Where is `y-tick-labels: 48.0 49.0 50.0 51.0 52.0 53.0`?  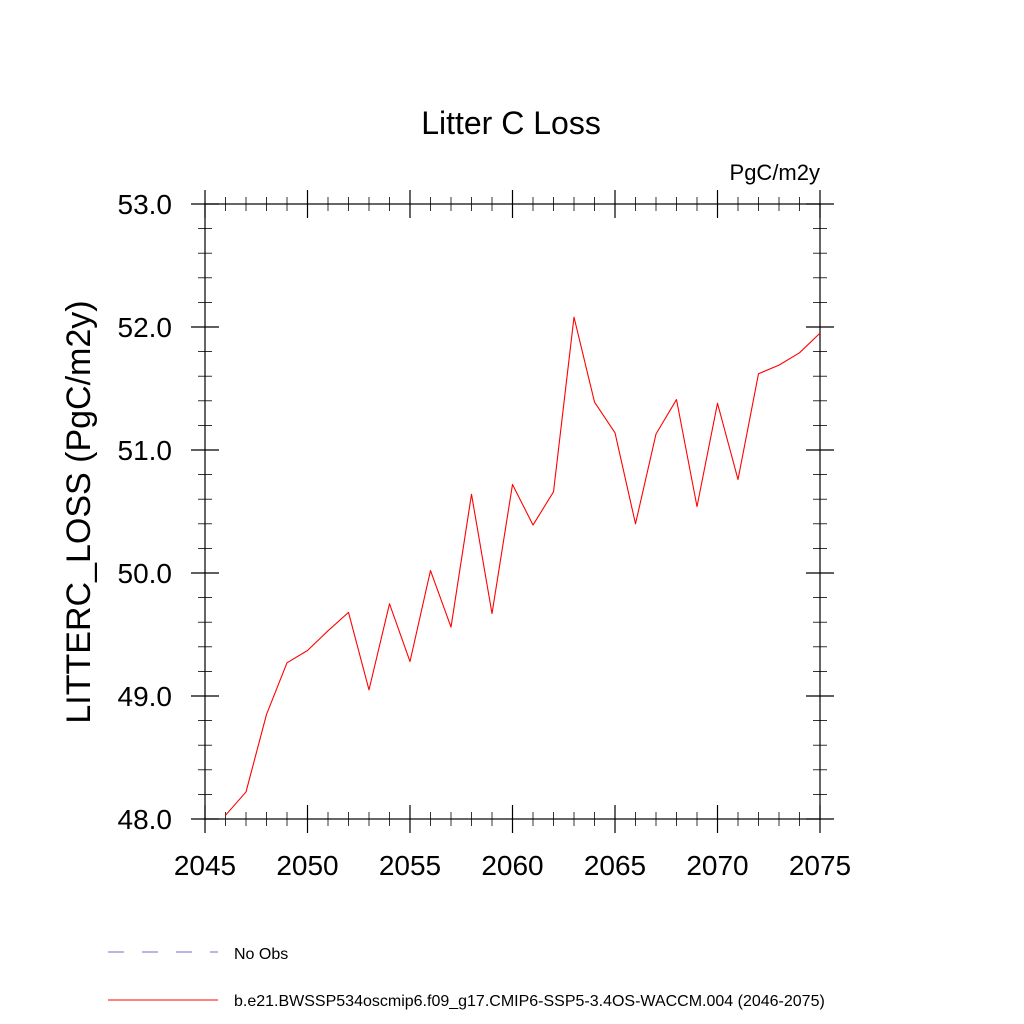 y-tick-labels: 48.0 49.0 50.0 51.0 52.0 53.0 is located at coordinates (145, 512).